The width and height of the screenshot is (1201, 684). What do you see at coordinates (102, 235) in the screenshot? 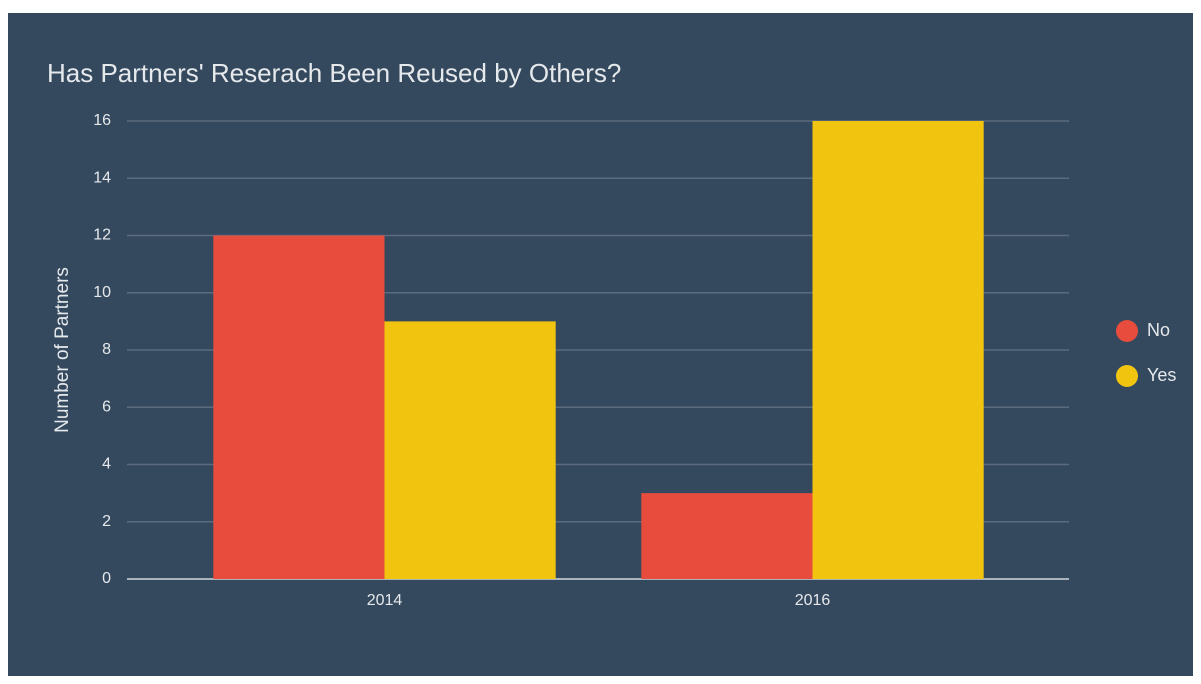
I see `y-tick-label: 12` at bounding box center [102, 235].